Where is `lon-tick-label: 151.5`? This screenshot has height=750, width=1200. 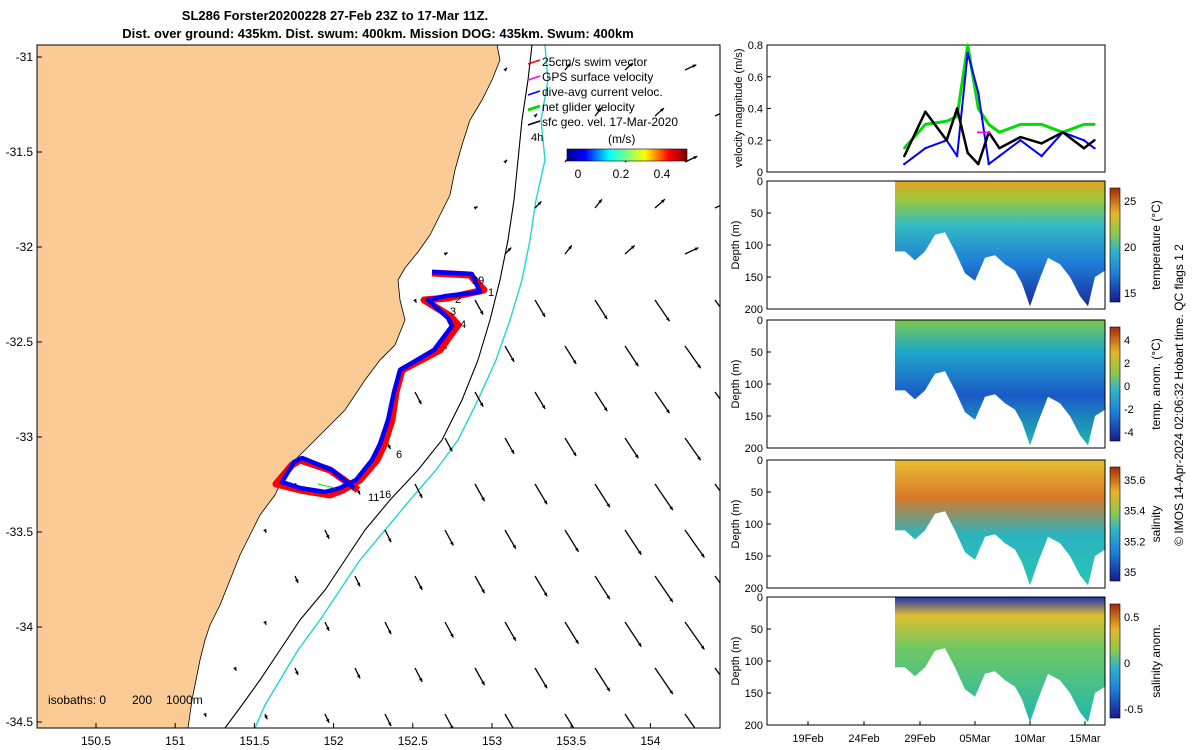
lon-tick-label: 151.5 is located at coordinates (254, 741).